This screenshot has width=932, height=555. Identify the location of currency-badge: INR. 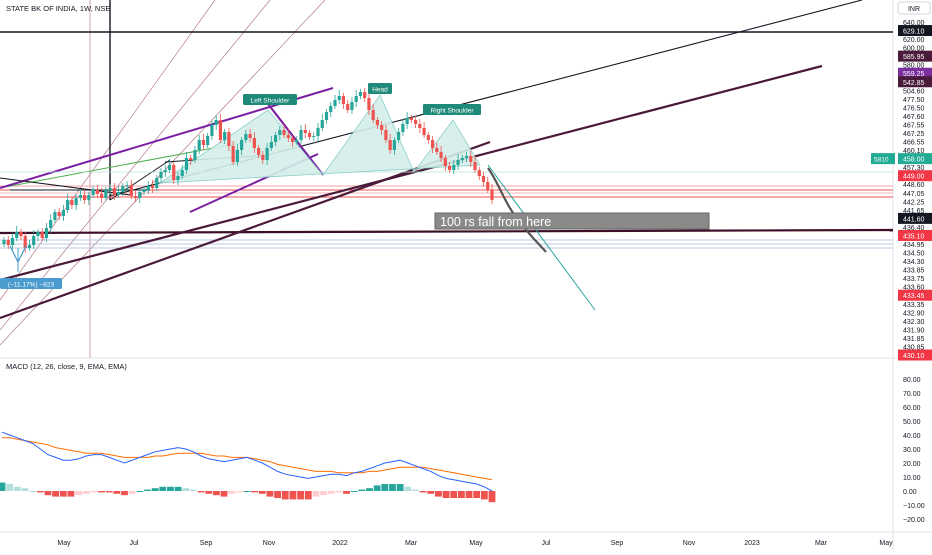
(914, 8).